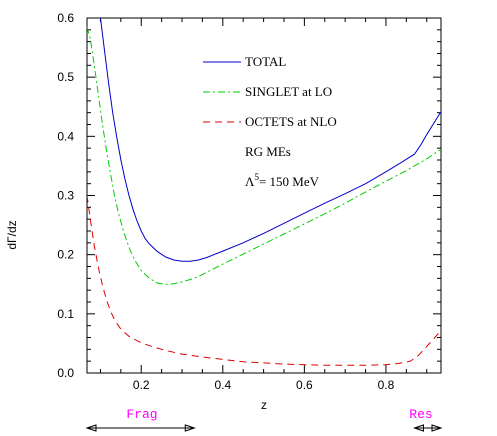 The image size is (497, 436). What do you see at coordinates (288, 91) in the screenshot?
I see `legend-label-singlet: SINGLET at LO` at bounding box center [288, 91].